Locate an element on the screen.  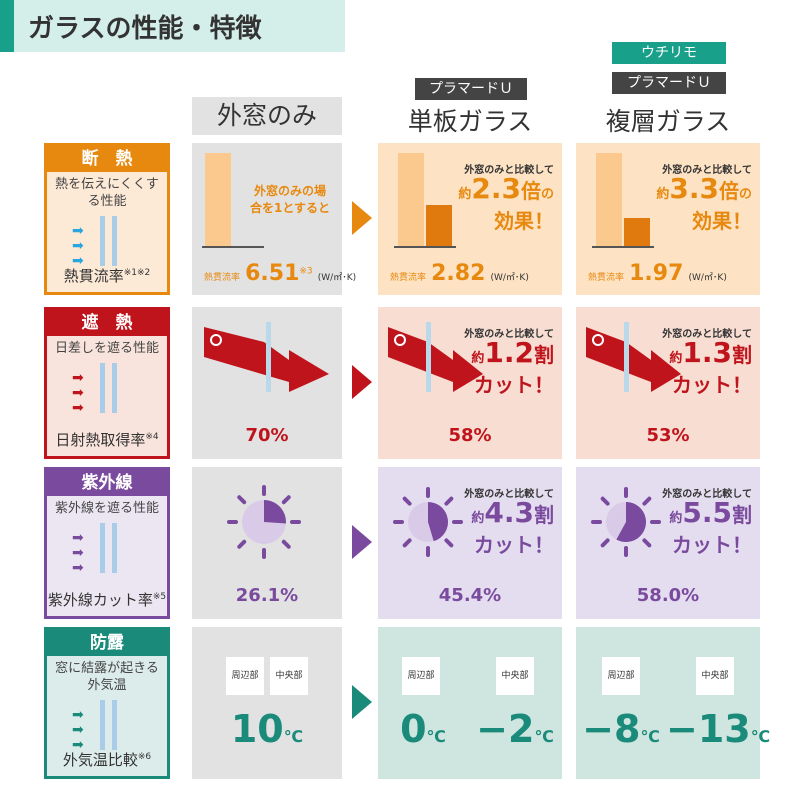
row-label-dew: 防露 窓に結露が起きる外気温 ➡ ➡ ➡ 外気温比較※6 is located at coordinates (107, 703).